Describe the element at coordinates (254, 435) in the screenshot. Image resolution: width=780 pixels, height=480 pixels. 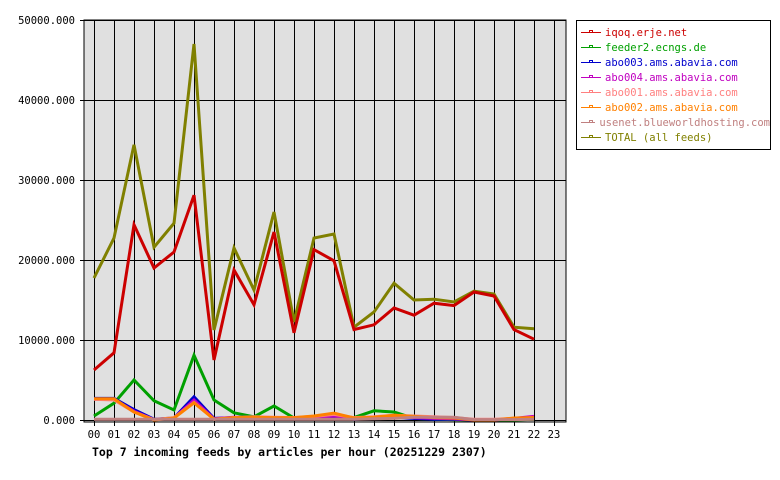
I see `svg-text: 08` at that location.